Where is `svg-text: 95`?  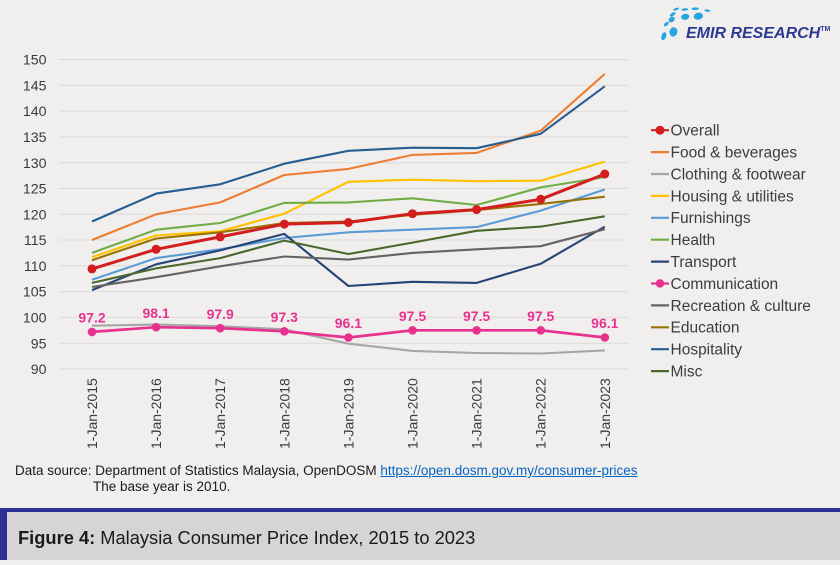 svg-text: 95 is located at coordinates (39, 344).